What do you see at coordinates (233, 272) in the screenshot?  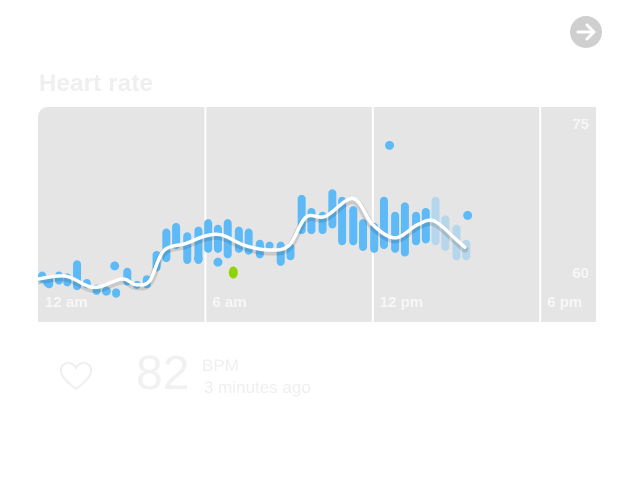 I see `highlight-point` at bounding box center [233, 272].